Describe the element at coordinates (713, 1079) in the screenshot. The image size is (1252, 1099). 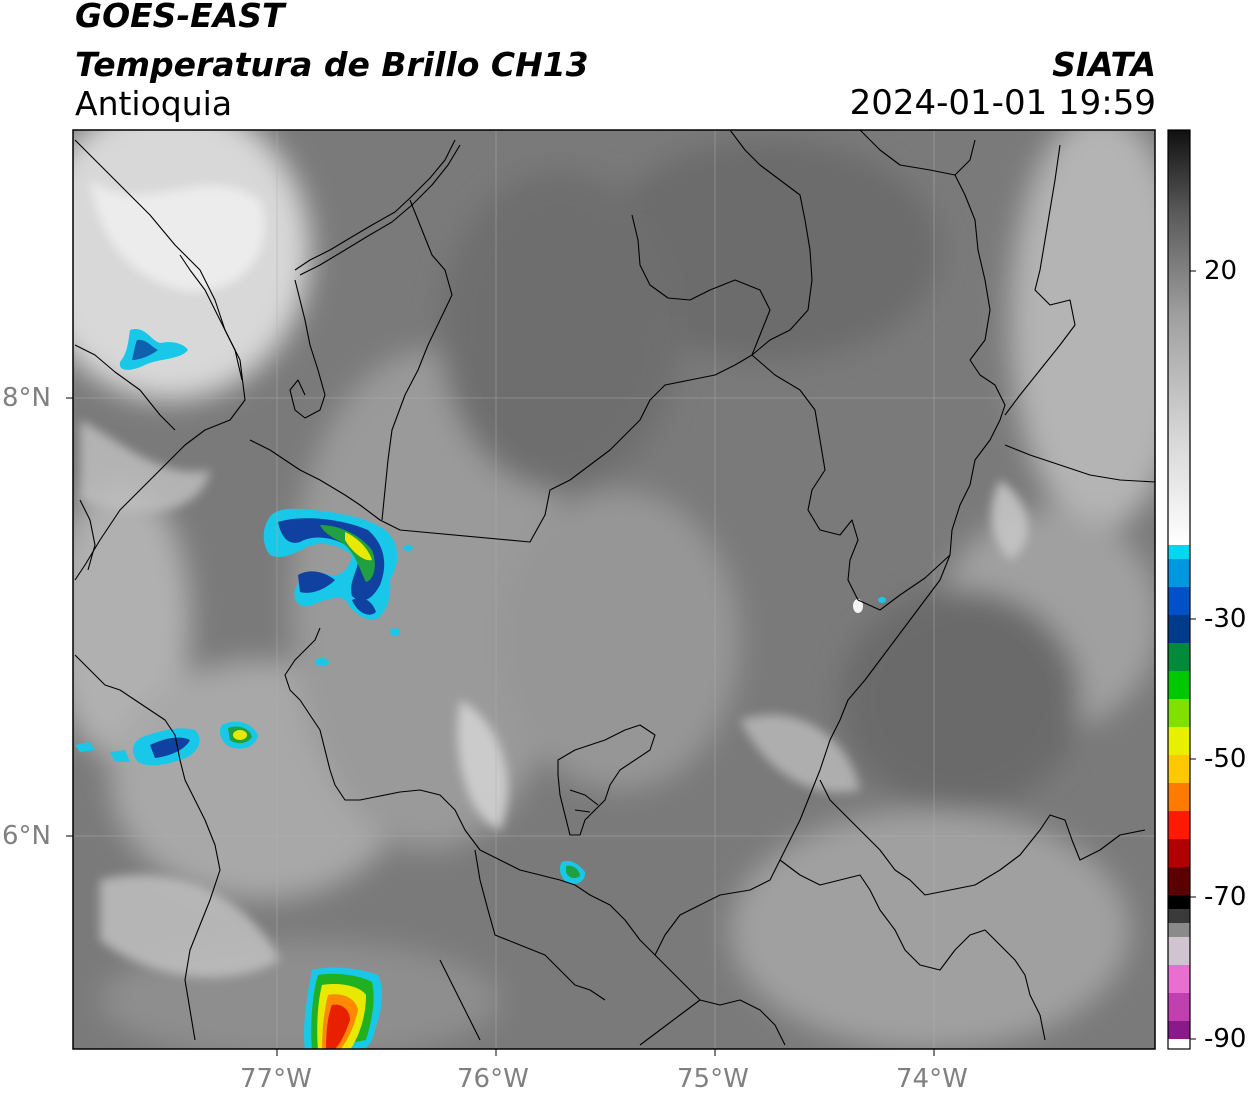
I see `lon-tick-75w: 75°W` at that location.